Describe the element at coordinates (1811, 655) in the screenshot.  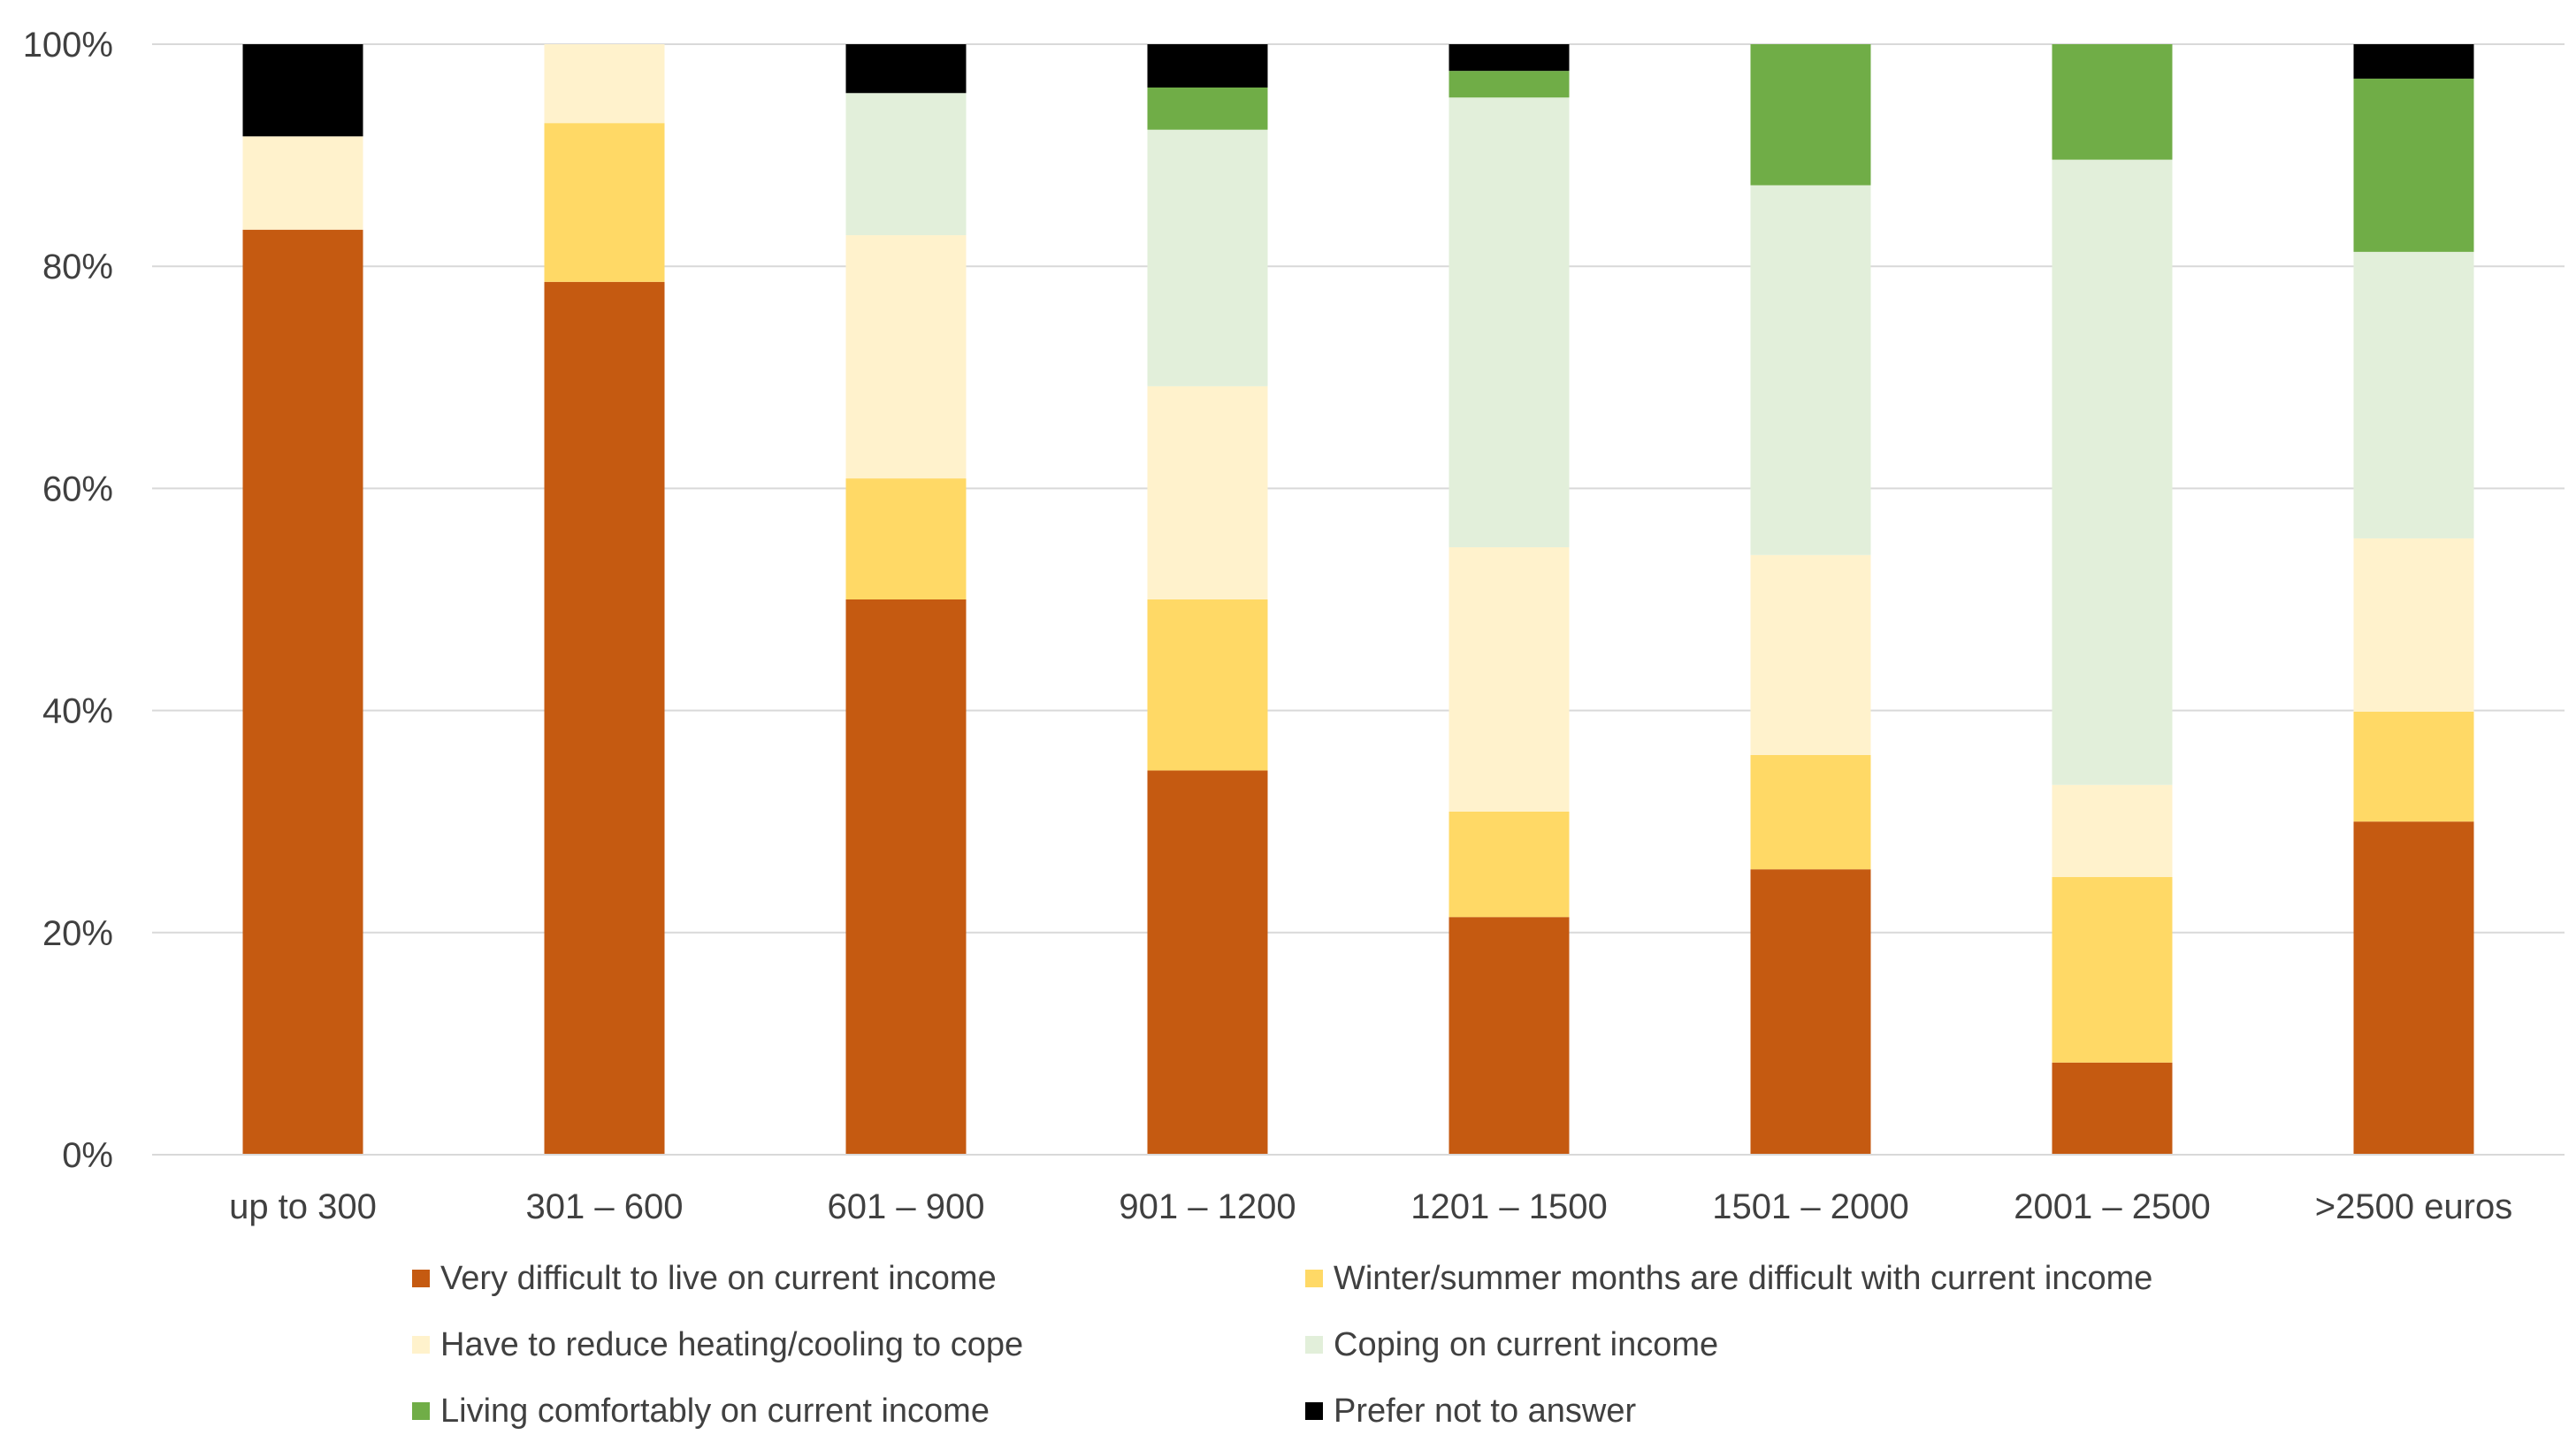
I see `bar-segment-1501-2000-have-to-reduce-heating-cooling-to-cope` at that location.